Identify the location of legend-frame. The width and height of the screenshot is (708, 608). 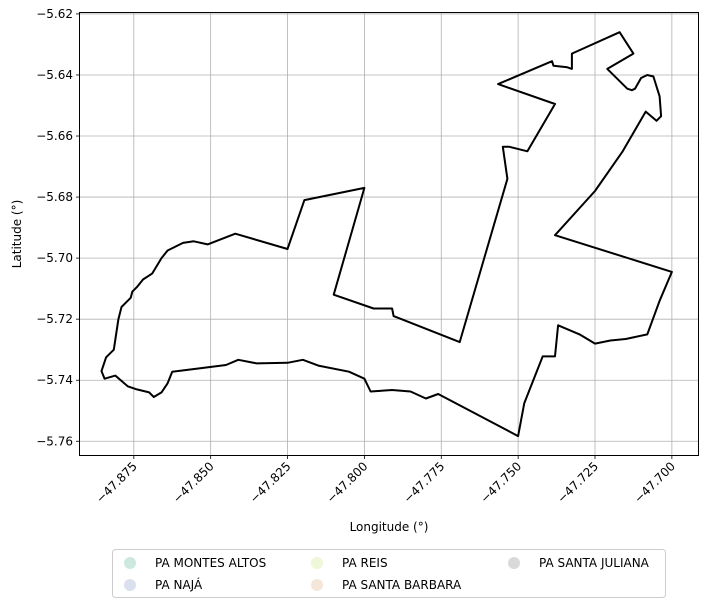
(389, 573).